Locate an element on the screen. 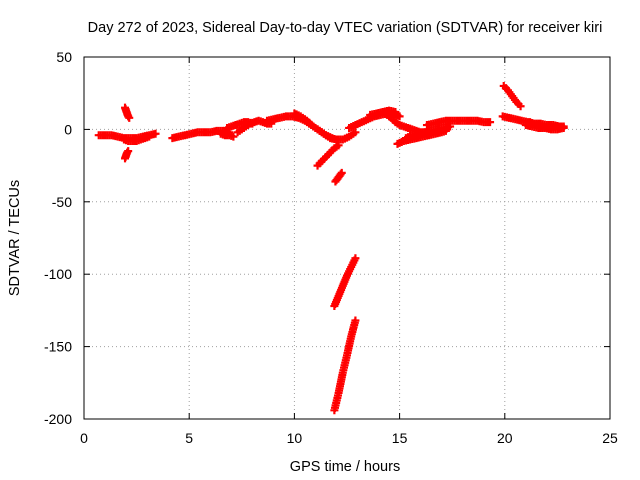 This screenshot has height=480, width=640. x-tick-label: 20 is located at coordinates (505, 438).